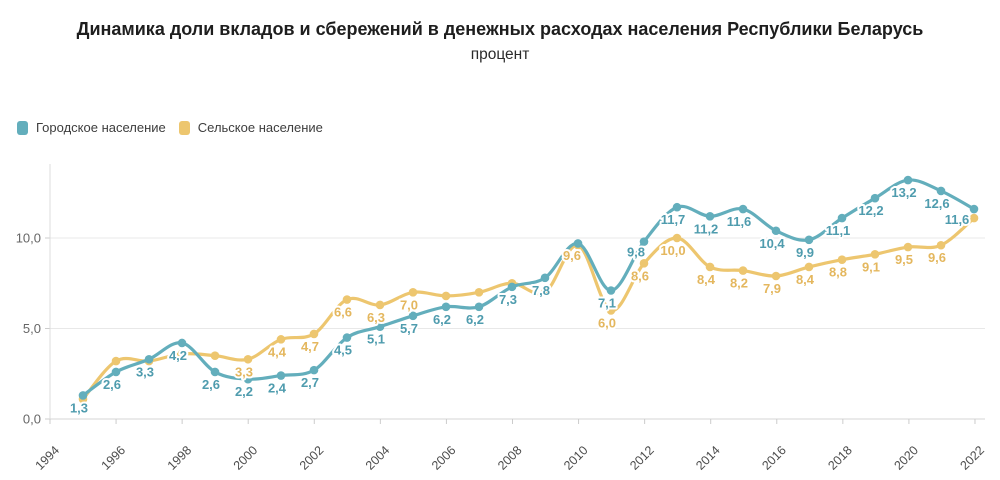 This screenshot has width=1000, height=480. I want to click on data-point-label: 4,5, so click(343, 350).